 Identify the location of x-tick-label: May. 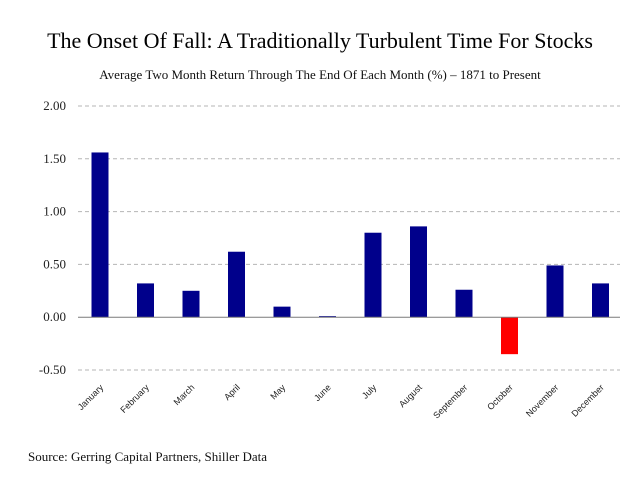
(277, 391).